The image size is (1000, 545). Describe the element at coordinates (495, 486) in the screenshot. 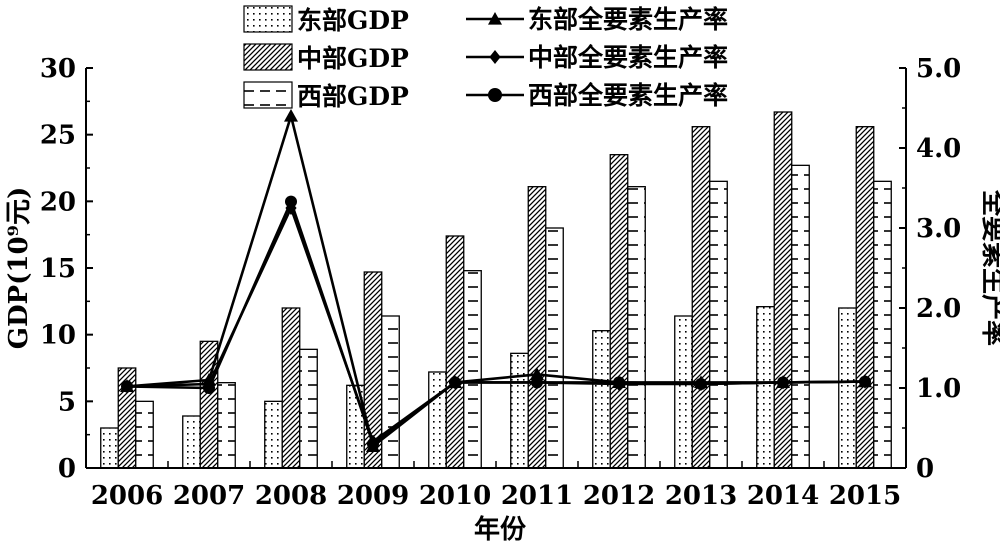

I see `x-axis: 2006 2007 2008 2009 2010 2011 2012 2013 2014 2015` at that location.